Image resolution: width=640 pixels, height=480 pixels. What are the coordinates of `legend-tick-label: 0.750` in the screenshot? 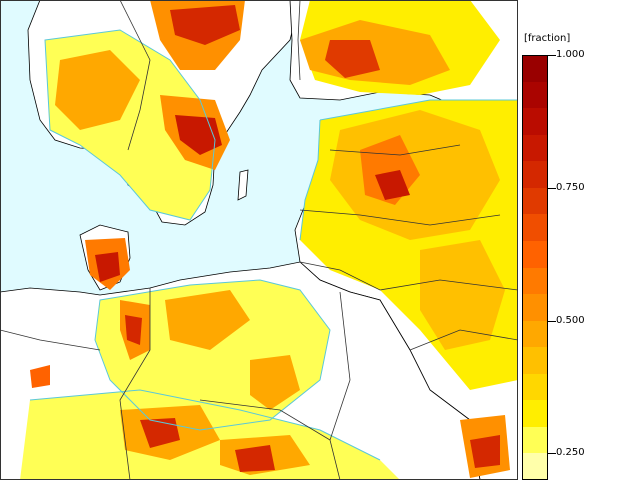 It's located at (570, 187).